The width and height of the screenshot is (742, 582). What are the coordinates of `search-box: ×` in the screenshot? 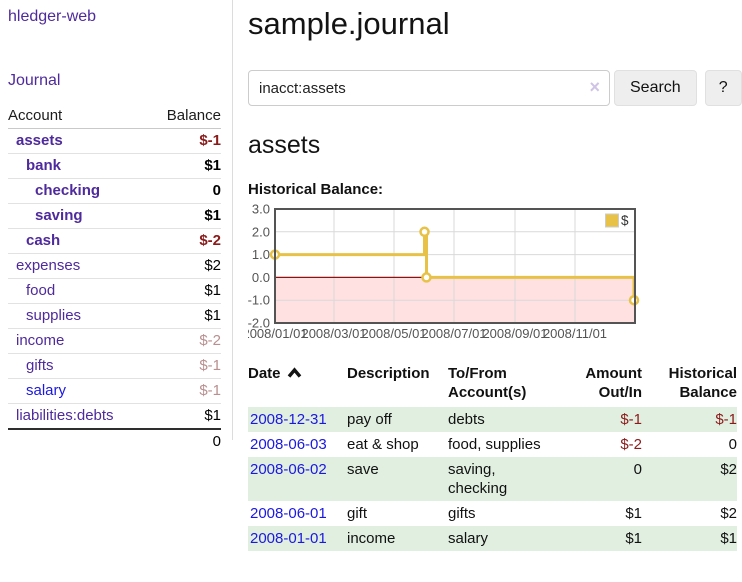 It's located at (429, 88).